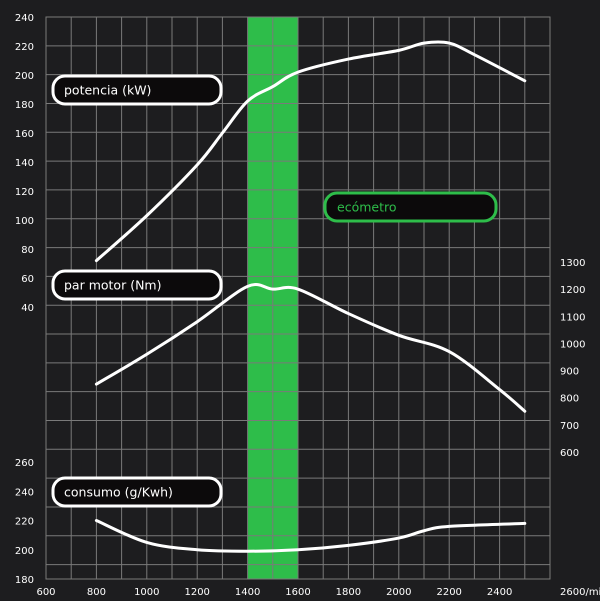  I want to click on power-y-tick-label: 120, so click(24, 192).